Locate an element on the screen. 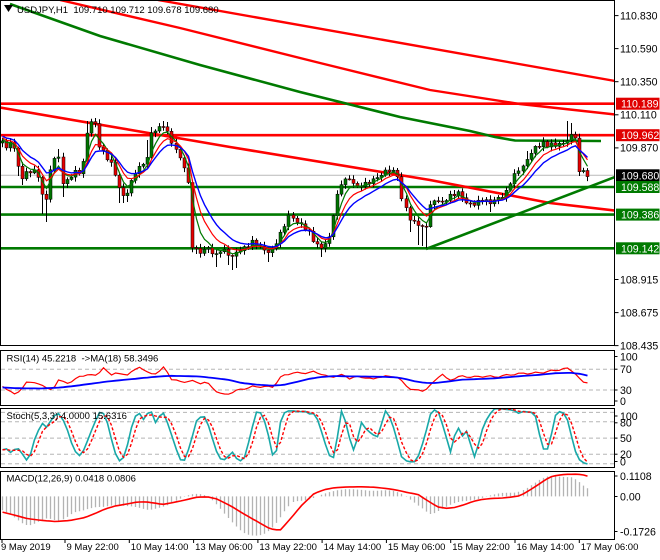 The image size is (660, 560). svg-text: 108.915 is located at coordinates (639, 280).